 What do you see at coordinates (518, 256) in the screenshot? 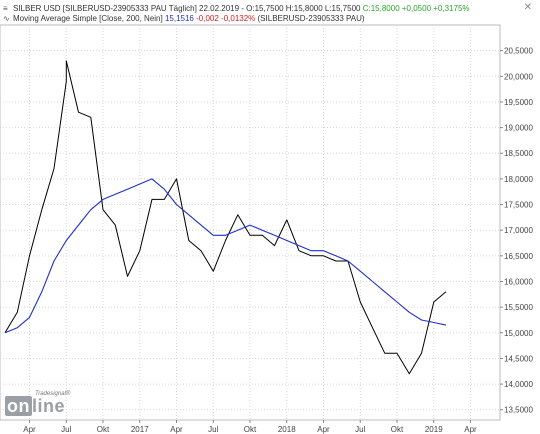
I see `y-tick-label: 16,5000` at bounding box center [518, 256].